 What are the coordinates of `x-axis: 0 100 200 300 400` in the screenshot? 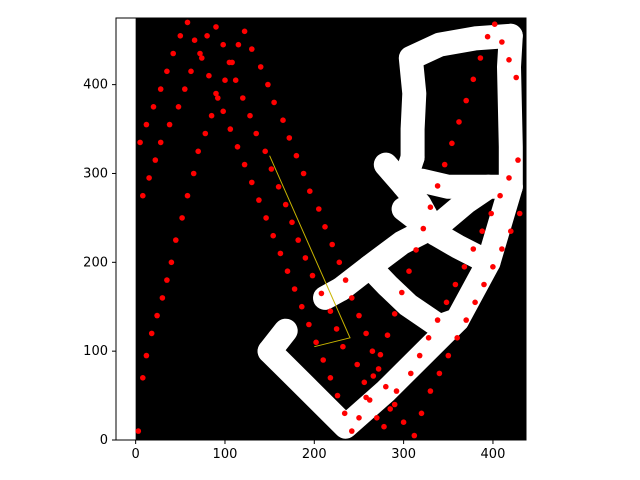 It's located at (318, 451).